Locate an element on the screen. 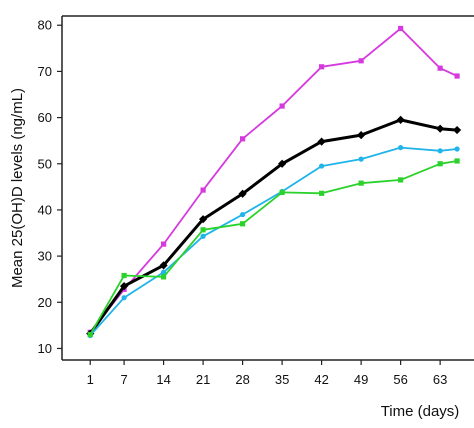  x-tick-label: 42 is located at coordinates (321, 379).